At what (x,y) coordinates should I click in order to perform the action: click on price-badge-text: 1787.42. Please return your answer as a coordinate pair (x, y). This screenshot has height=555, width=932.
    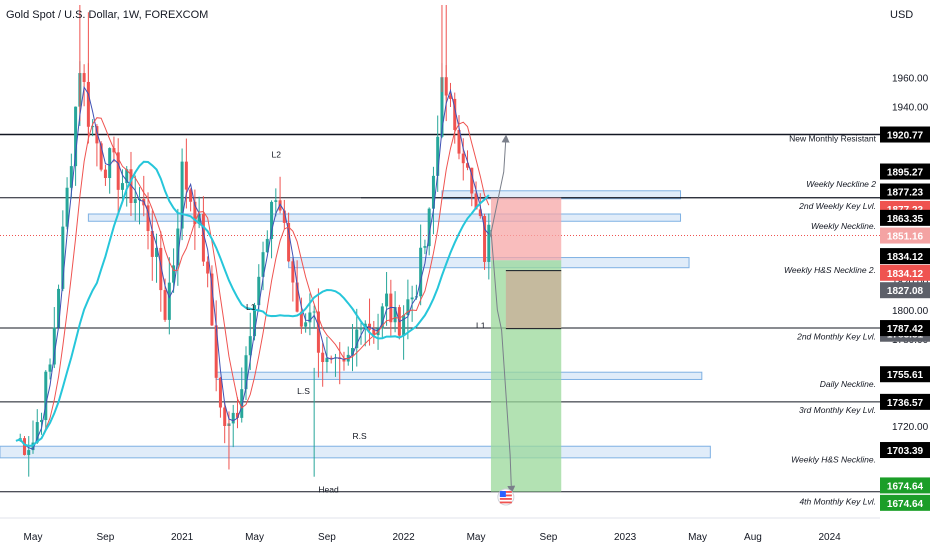
    Looking at the image, I should click on (905, 329).